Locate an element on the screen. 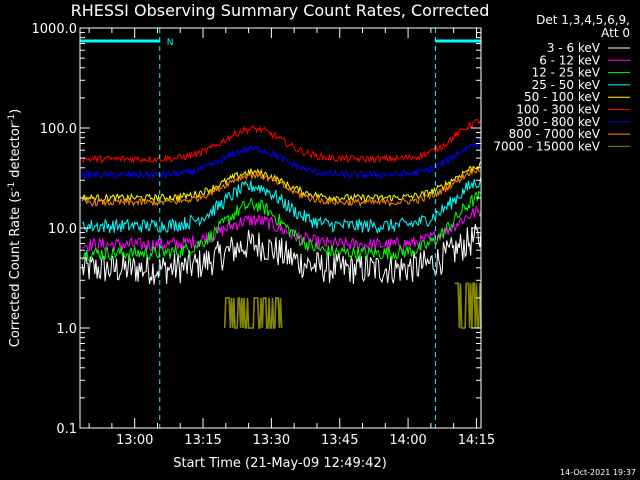  legend-header-line1: Det 1,3,4,5,6,9, is located at coordinates (583, 20).